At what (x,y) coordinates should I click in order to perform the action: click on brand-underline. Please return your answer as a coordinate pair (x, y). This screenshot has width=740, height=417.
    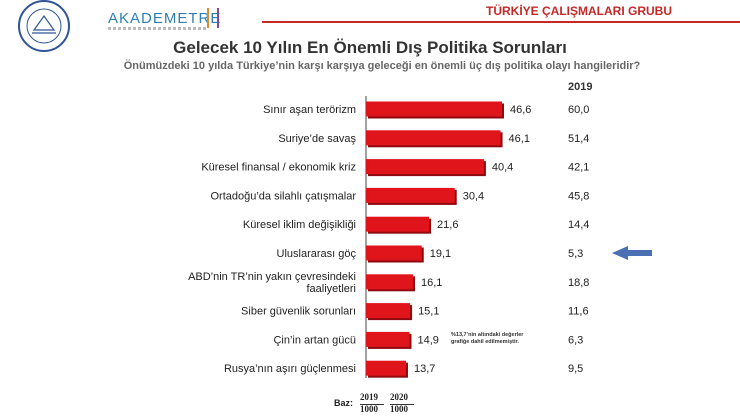
    Looking at the image, I should click on (158, 28).